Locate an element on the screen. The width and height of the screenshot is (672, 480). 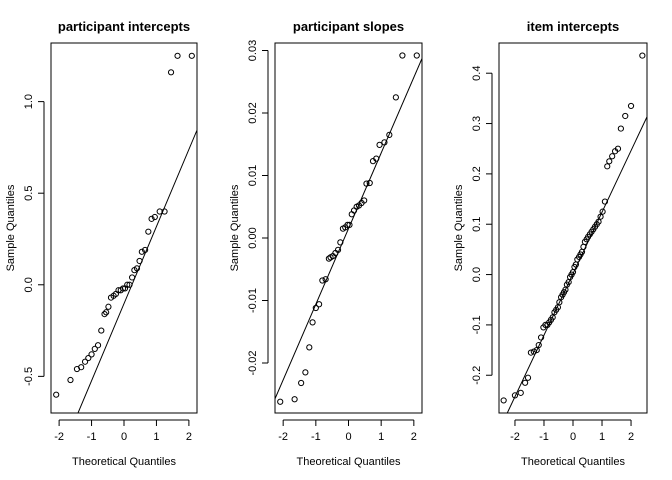
y-tick-label: -0.02 is located at coordinates (253, 362).